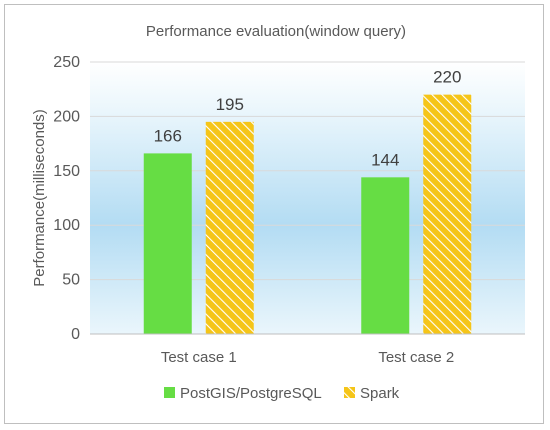 The width and height of the screenshot is (550, 430). I want to click on legend: PostGIS/PostgreSQL Spark, so click(282, 393).